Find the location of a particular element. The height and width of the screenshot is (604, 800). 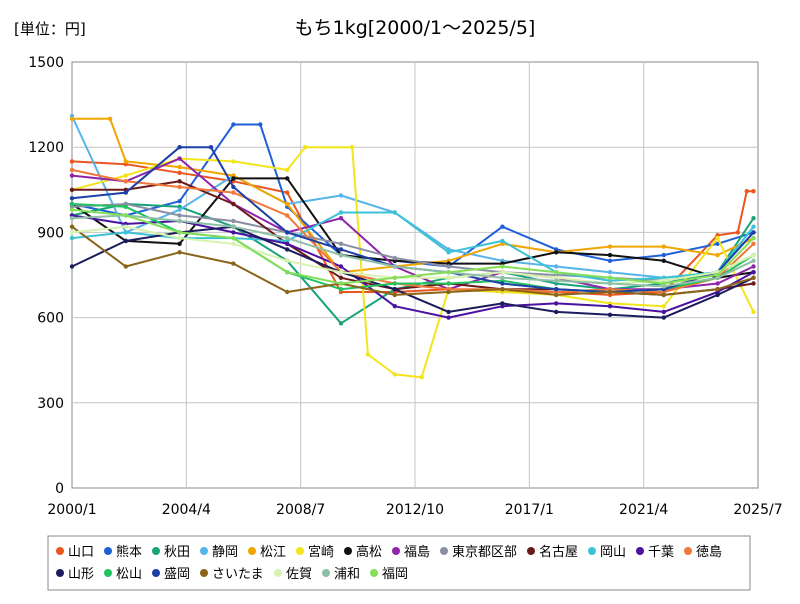

legend-label: 浦和 is located at coordinates (347, 574).